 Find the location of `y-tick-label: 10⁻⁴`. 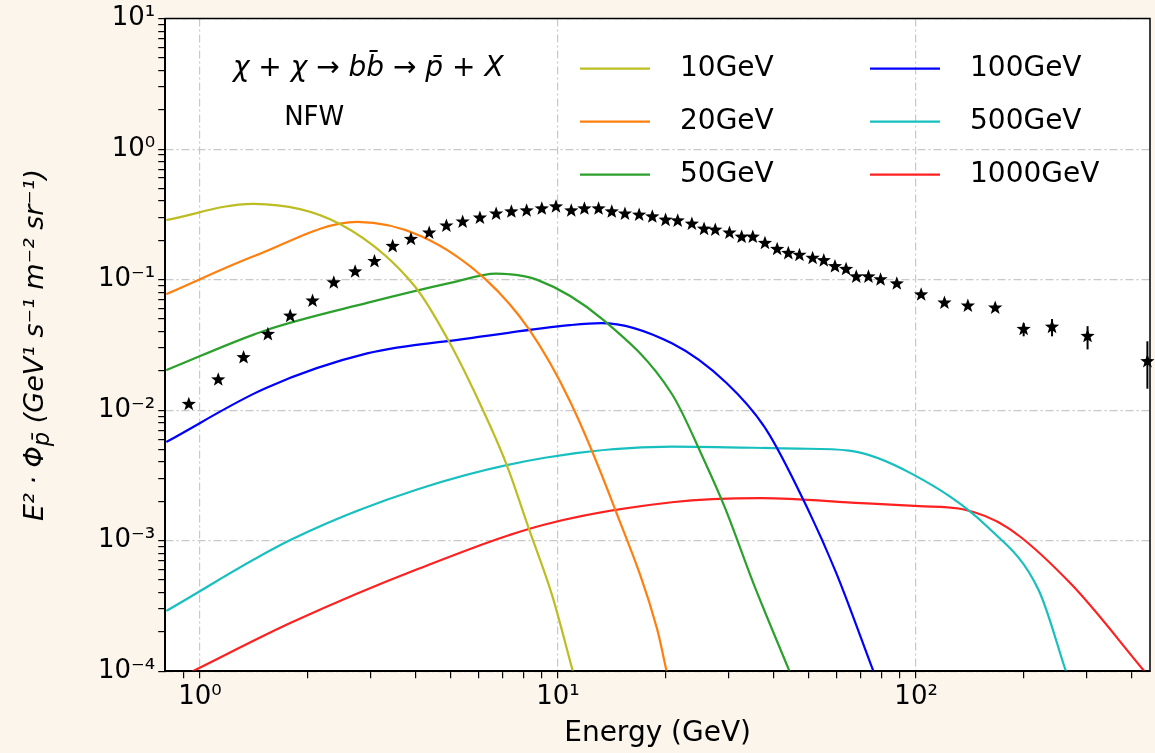

y-tick-label: 10⁻⁴ is located at coordinates (127, 668).